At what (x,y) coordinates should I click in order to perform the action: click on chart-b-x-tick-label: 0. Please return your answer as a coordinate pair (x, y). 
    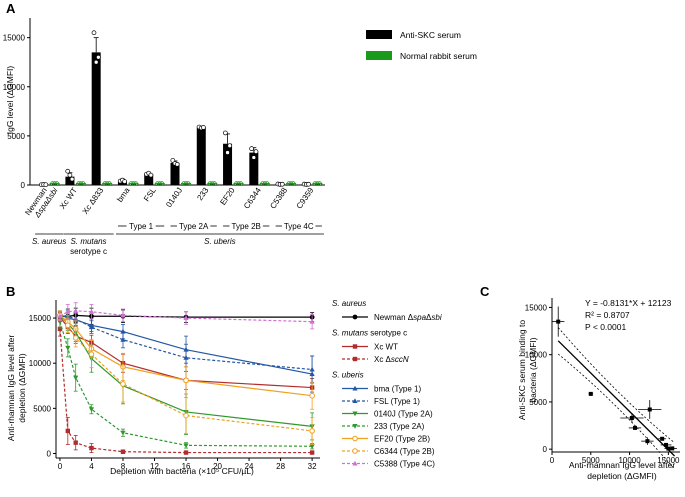
    Looking at the image, I should click on (60, 466).